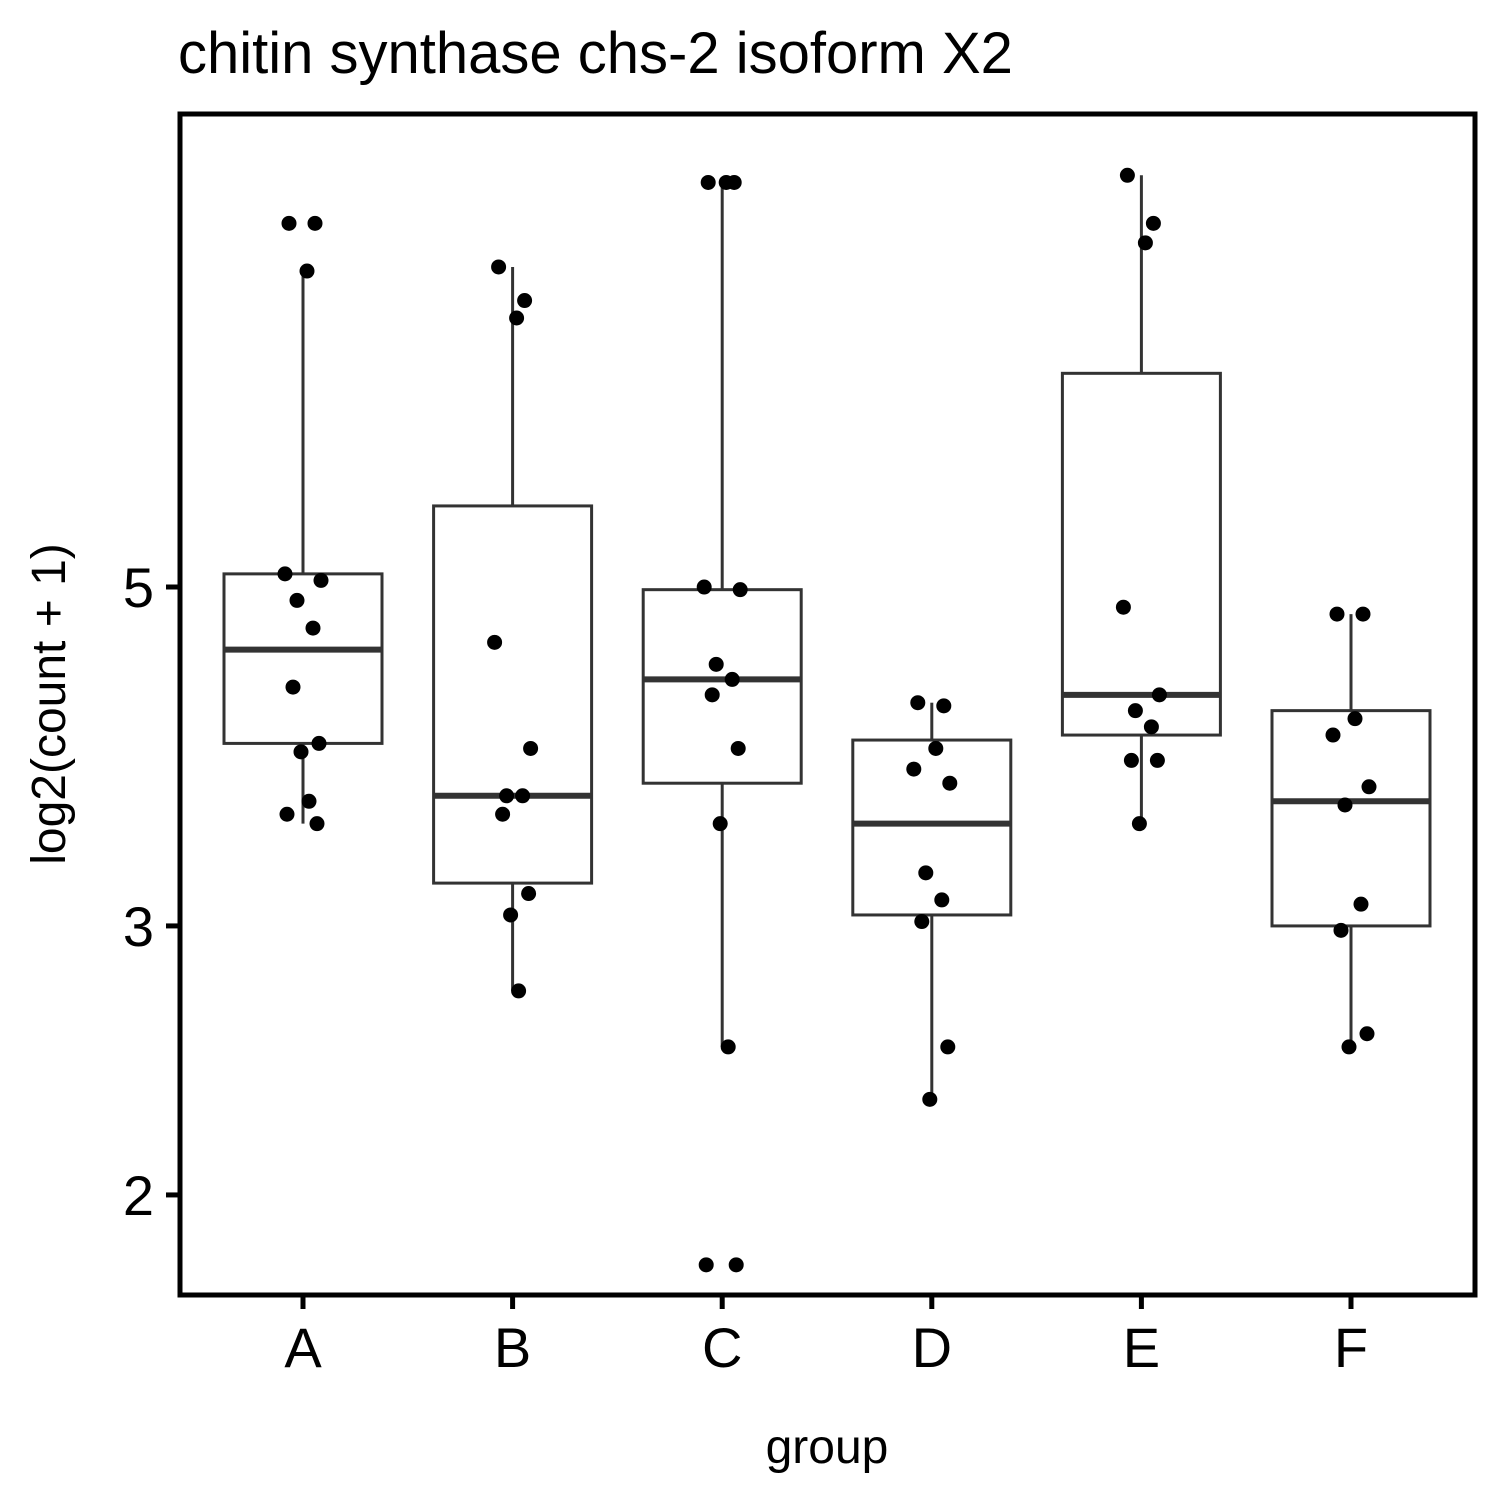  I want to click on x-axis-title: group, so click(827, 1447).